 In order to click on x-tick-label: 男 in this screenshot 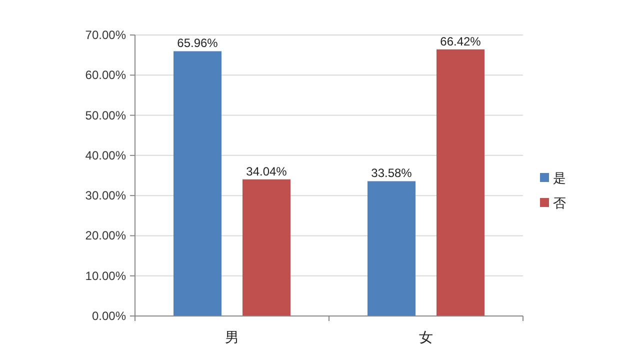, I will do `click(232, 337)`.